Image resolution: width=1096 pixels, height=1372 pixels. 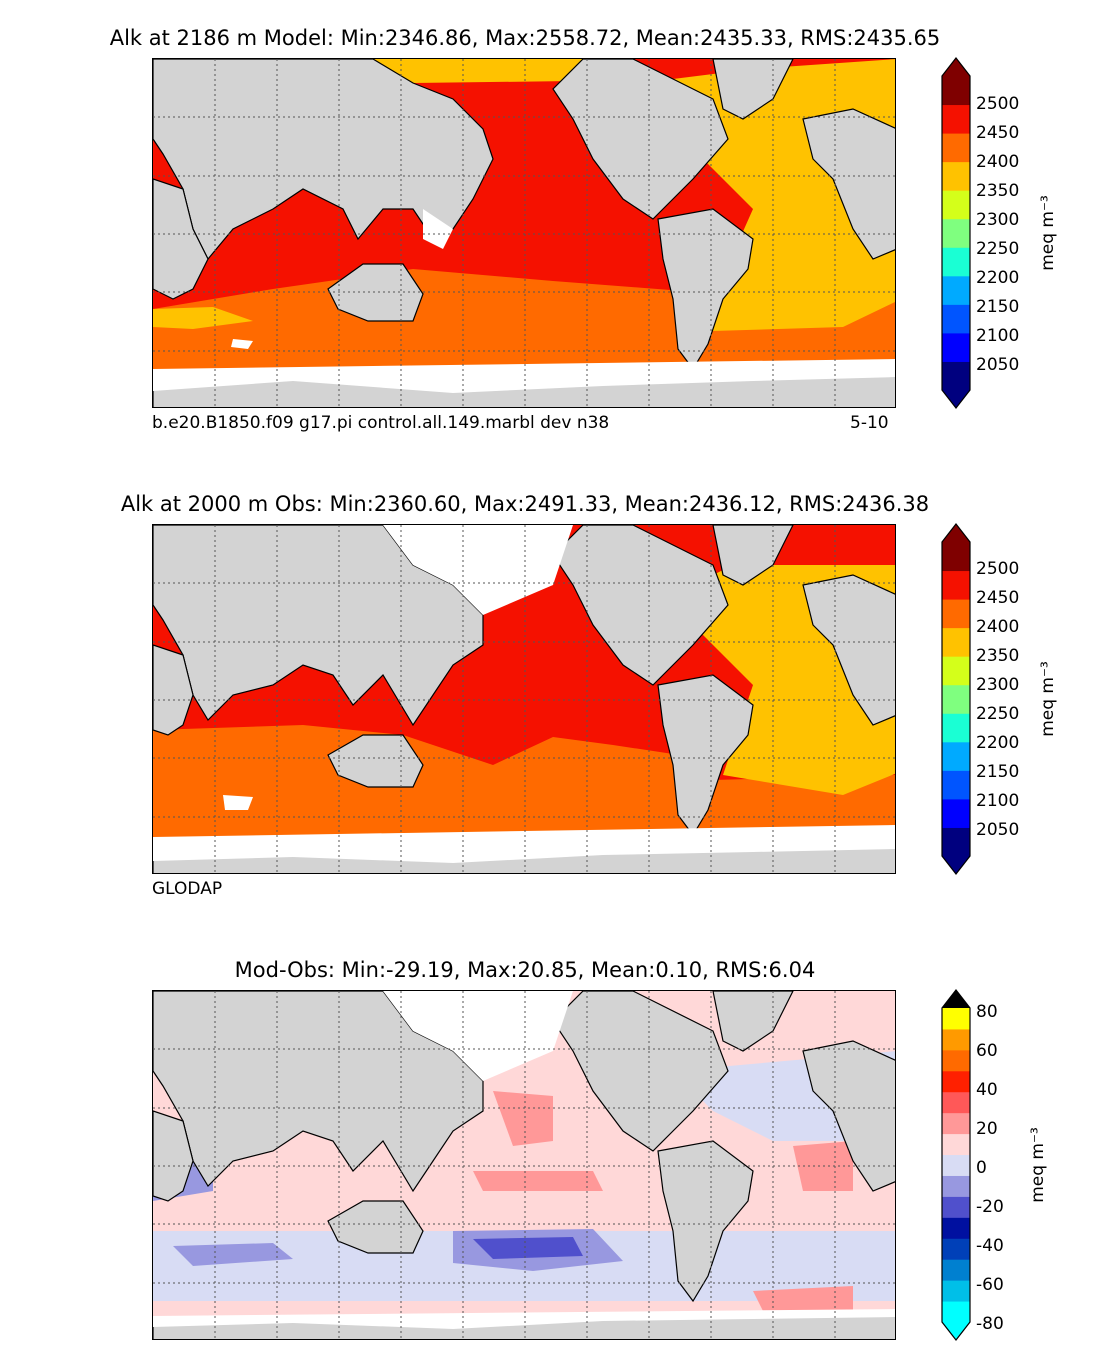 What do you see at coordinates (998, 830) in the screenshot?
I see `panel2-tick: 2050` at bounding box center [998, 830].